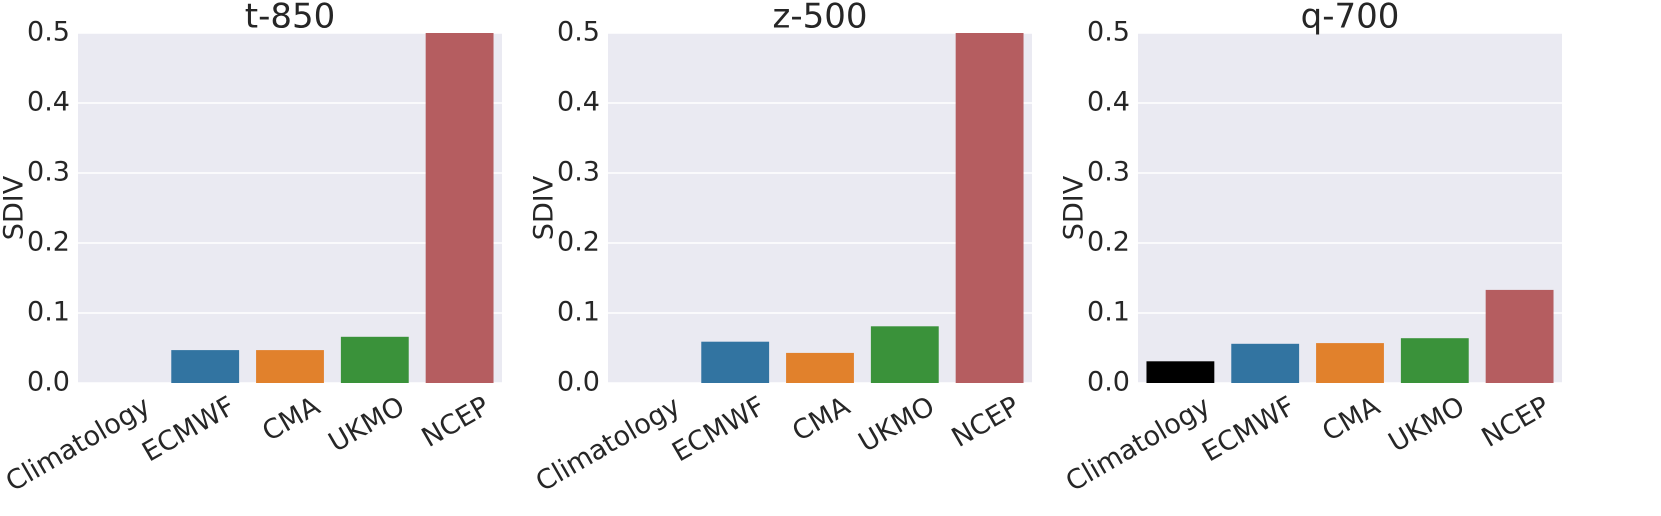 This screenshot has height=516, width=1661. I want to click on chart-title: q-700, so click(1350, 18).